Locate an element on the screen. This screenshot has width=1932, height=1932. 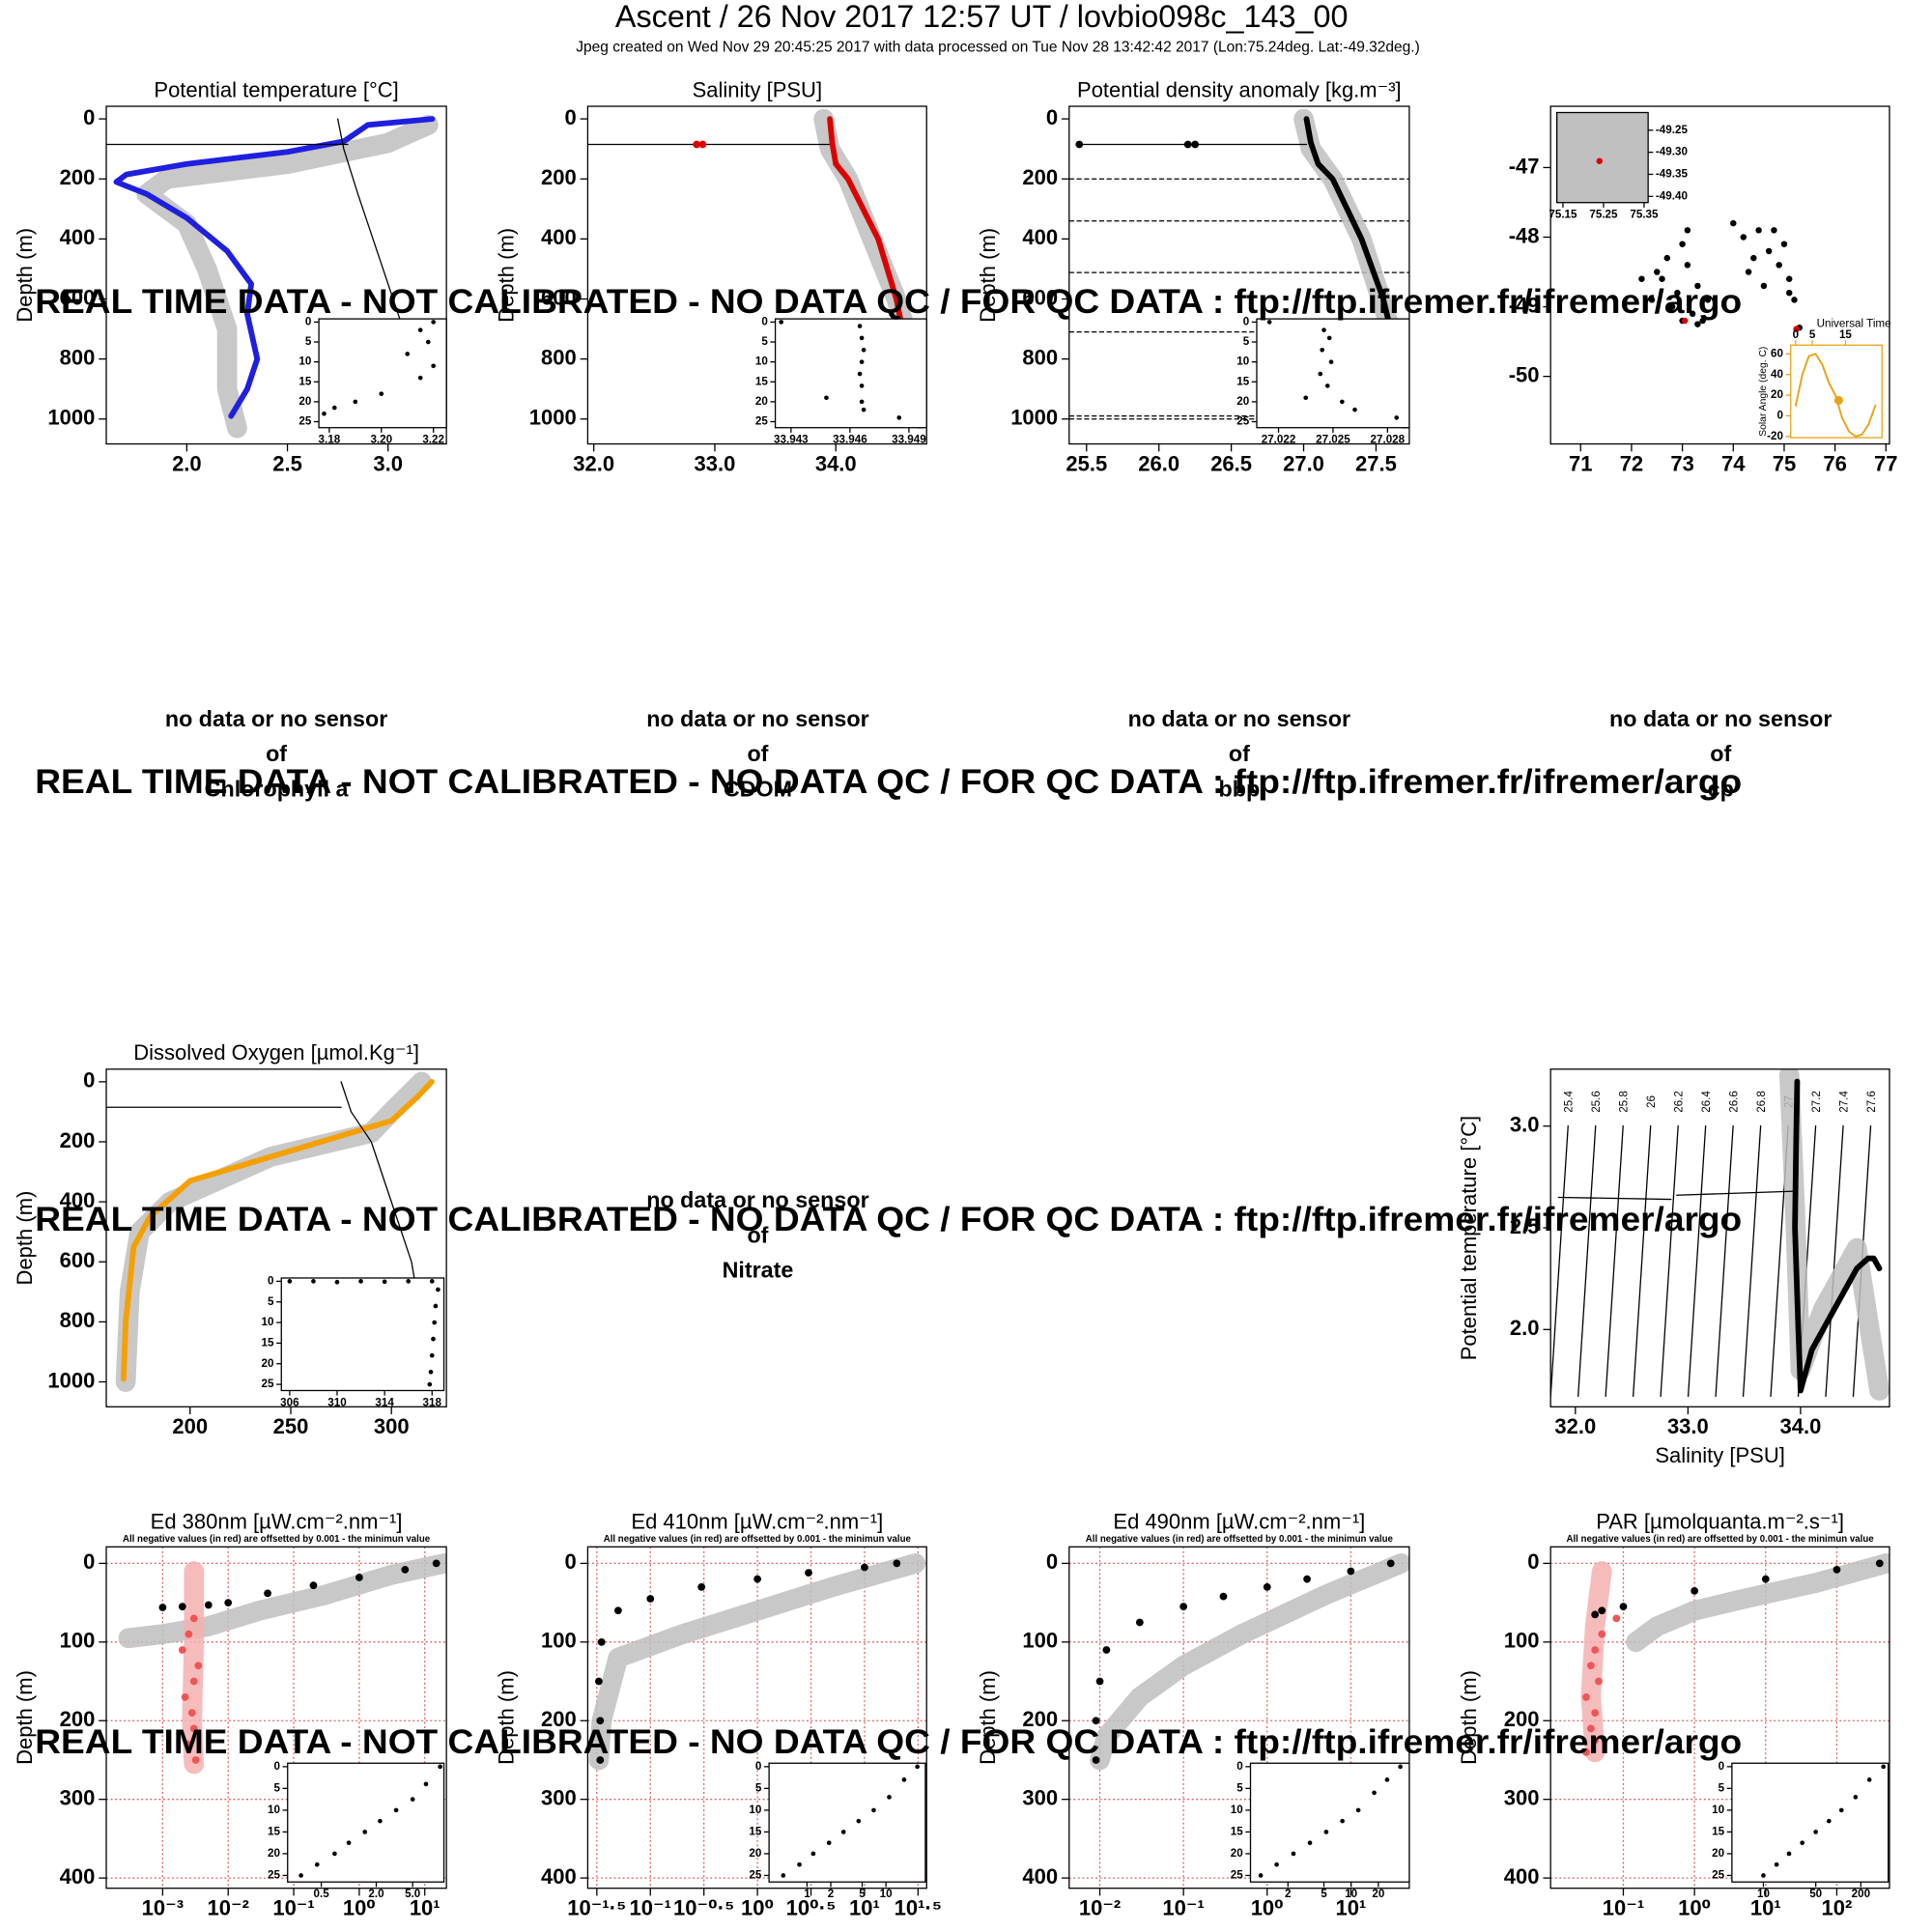
x-tick-label: 75 is located at coordinates (1784, 463).